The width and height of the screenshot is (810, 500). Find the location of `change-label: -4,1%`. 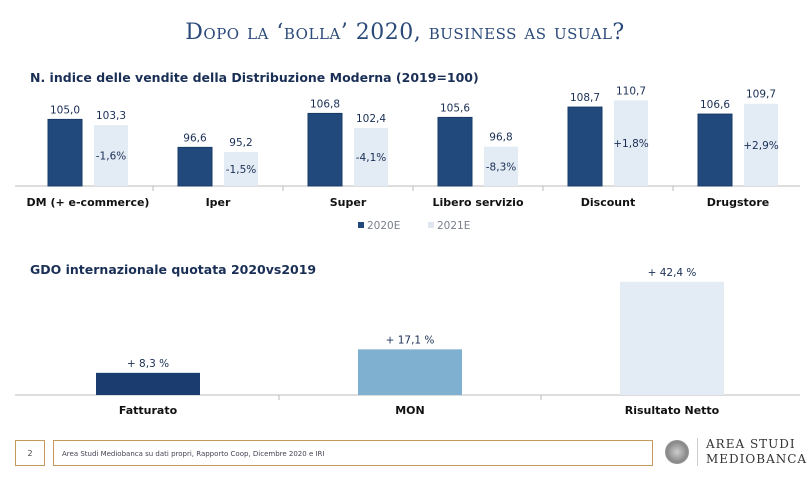

change-label: -4,1% is located at coordinates (371, 158).